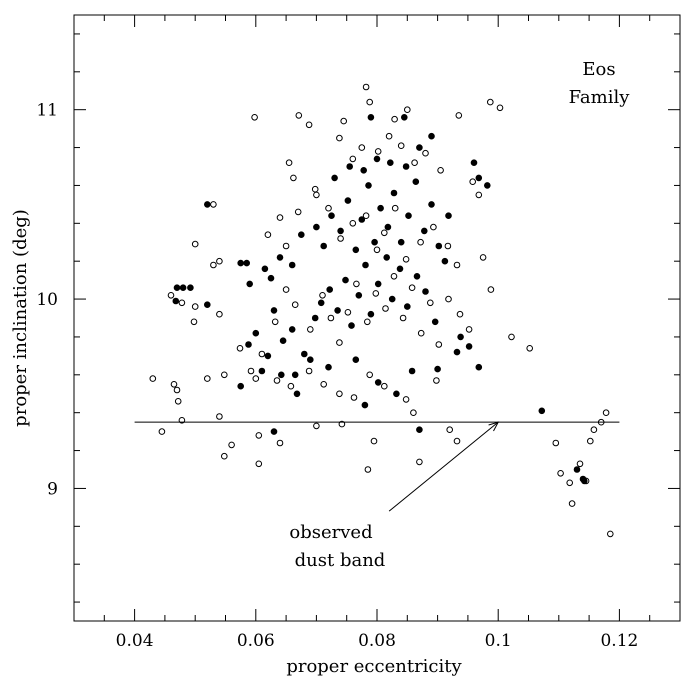 Image resolution: width=692 pixels, height=689 pixels. Describe the element at coordinates (52, 489) in the screenshot. I see `y-tick-label: 9` at that location.